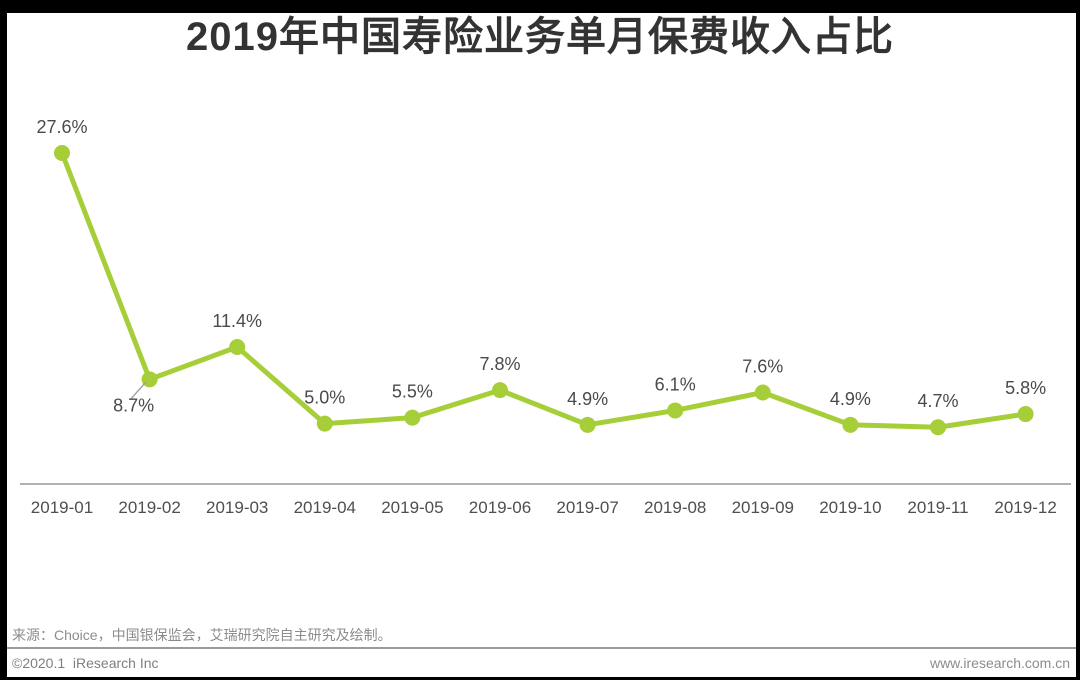 This screenshot has width=1080, height=680. Describe the element at coordinates (133, 405) in the screenshot. I see `data-point-label: 8.7%` at that location.